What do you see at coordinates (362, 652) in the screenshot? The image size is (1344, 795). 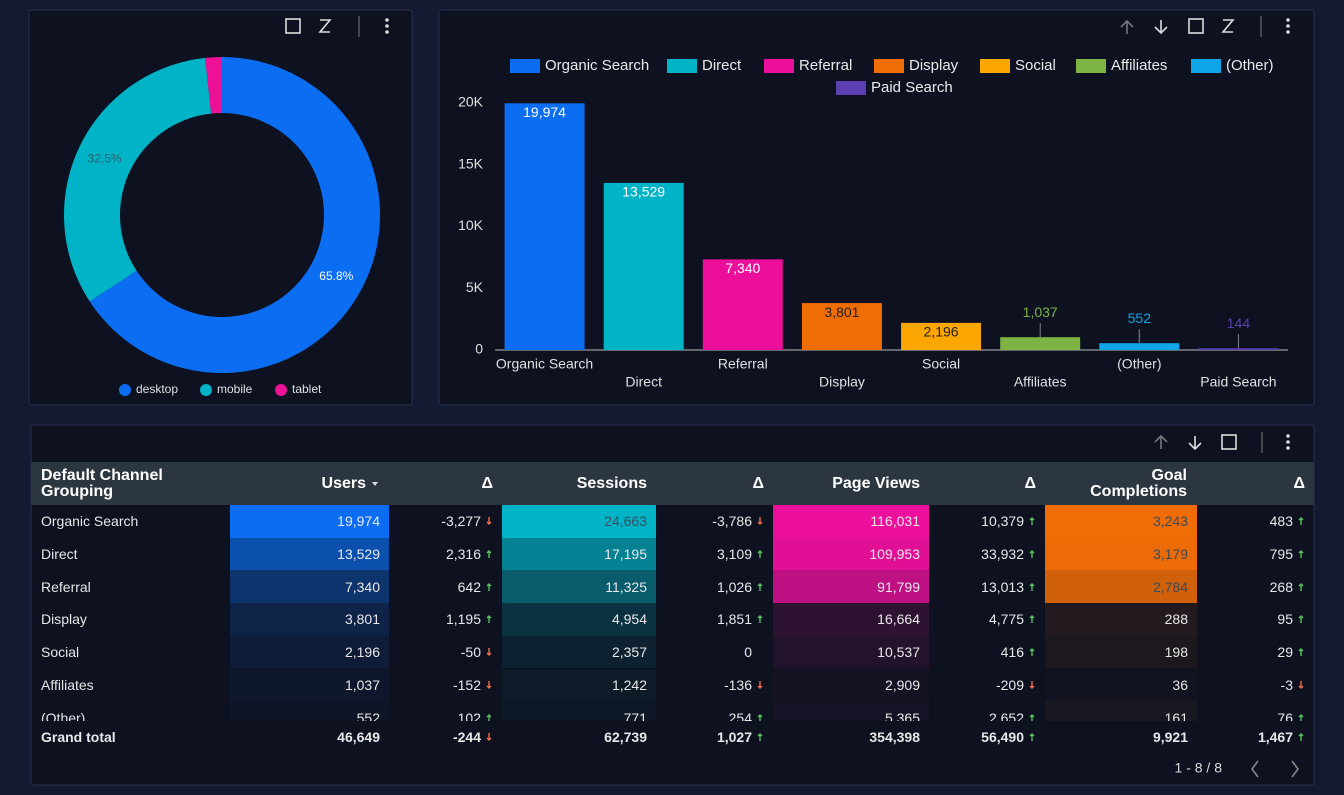 I see `value-cell-text: 2,196` at bounding box center [362, 652].